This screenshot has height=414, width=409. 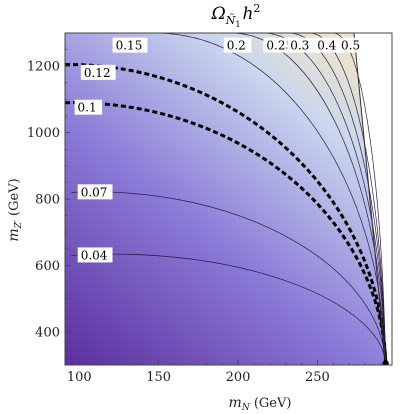 I want to click on x-axis-label: mN (GeV), so click(x=260, y=404).